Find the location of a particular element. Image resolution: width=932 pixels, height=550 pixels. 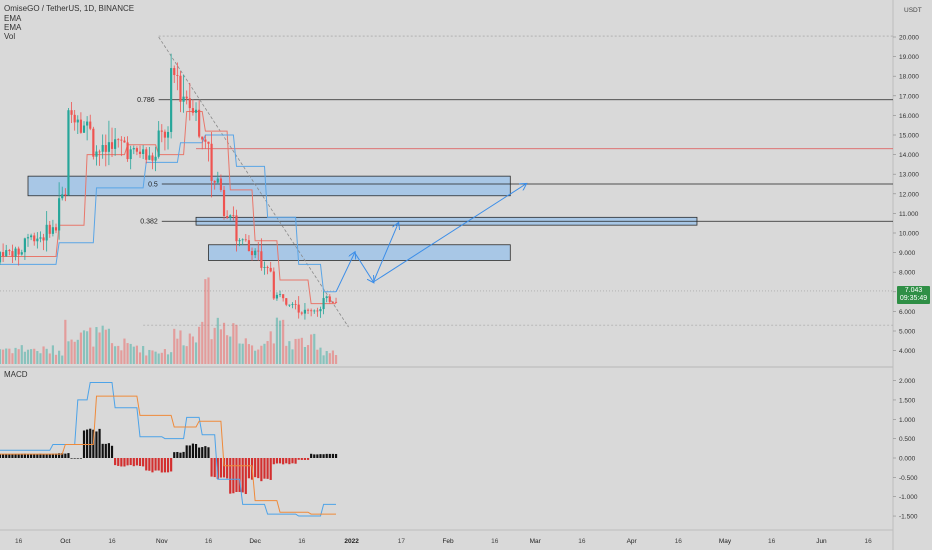

macd-line is located at coordinates (168, 449).